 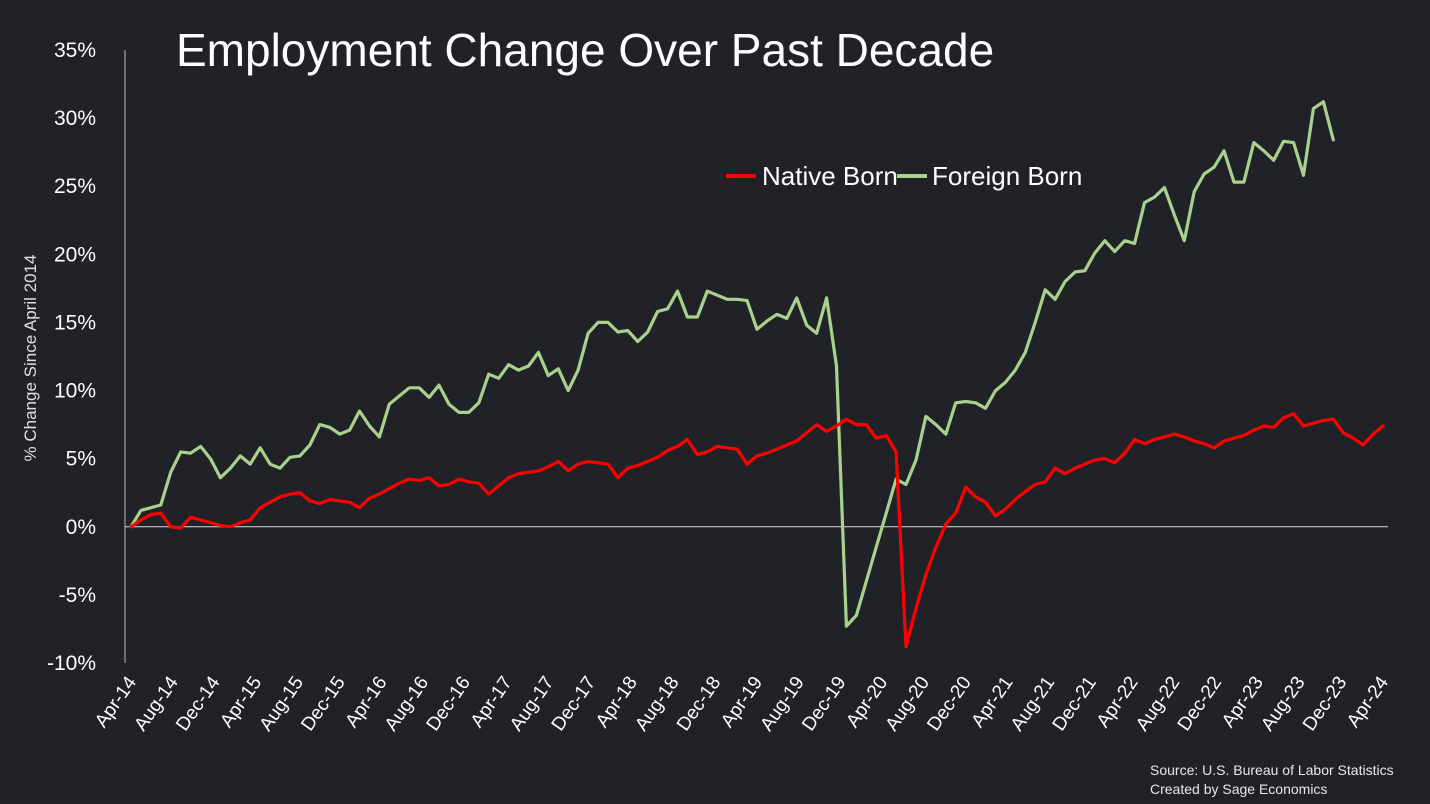 What do you see at coordinates (75, 322) in the screenshot?
I see `y-tick-label: 15%` at bounding box center [75, 322].